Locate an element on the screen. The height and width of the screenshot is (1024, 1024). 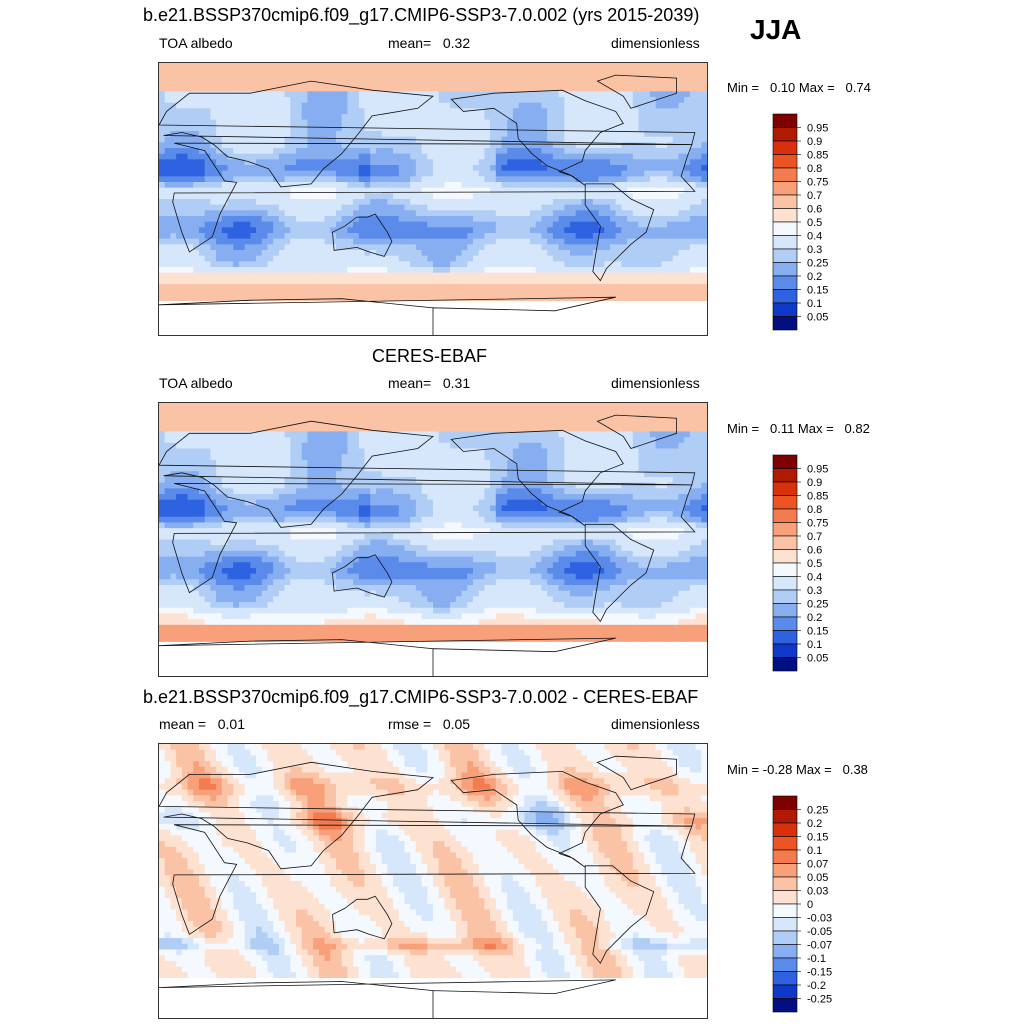
colorbar-tick-label: -0.03 is located at coordinates (819, 919).